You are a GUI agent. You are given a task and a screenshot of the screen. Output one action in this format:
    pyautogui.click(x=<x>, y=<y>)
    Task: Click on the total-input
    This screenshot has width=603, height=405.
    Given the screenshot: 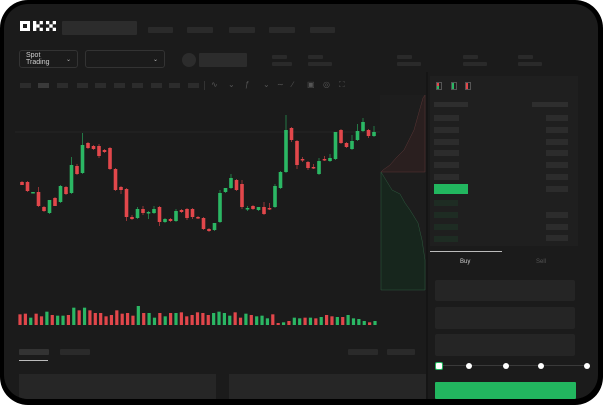 What is the action you would take?
    pyautogui.click(x=505, y=345)
    